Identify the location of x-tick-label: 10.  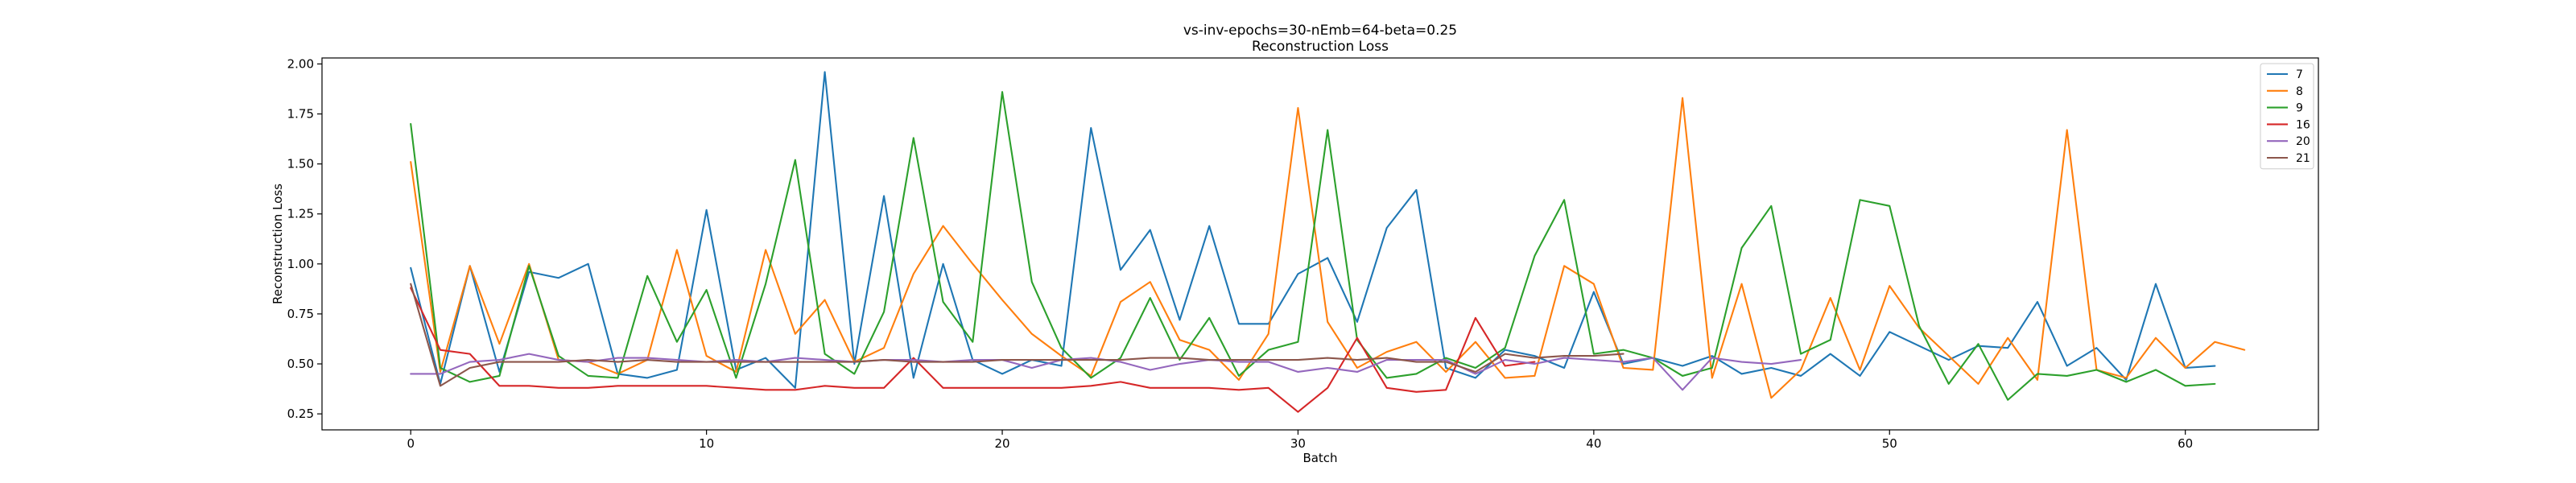
(706, 443).